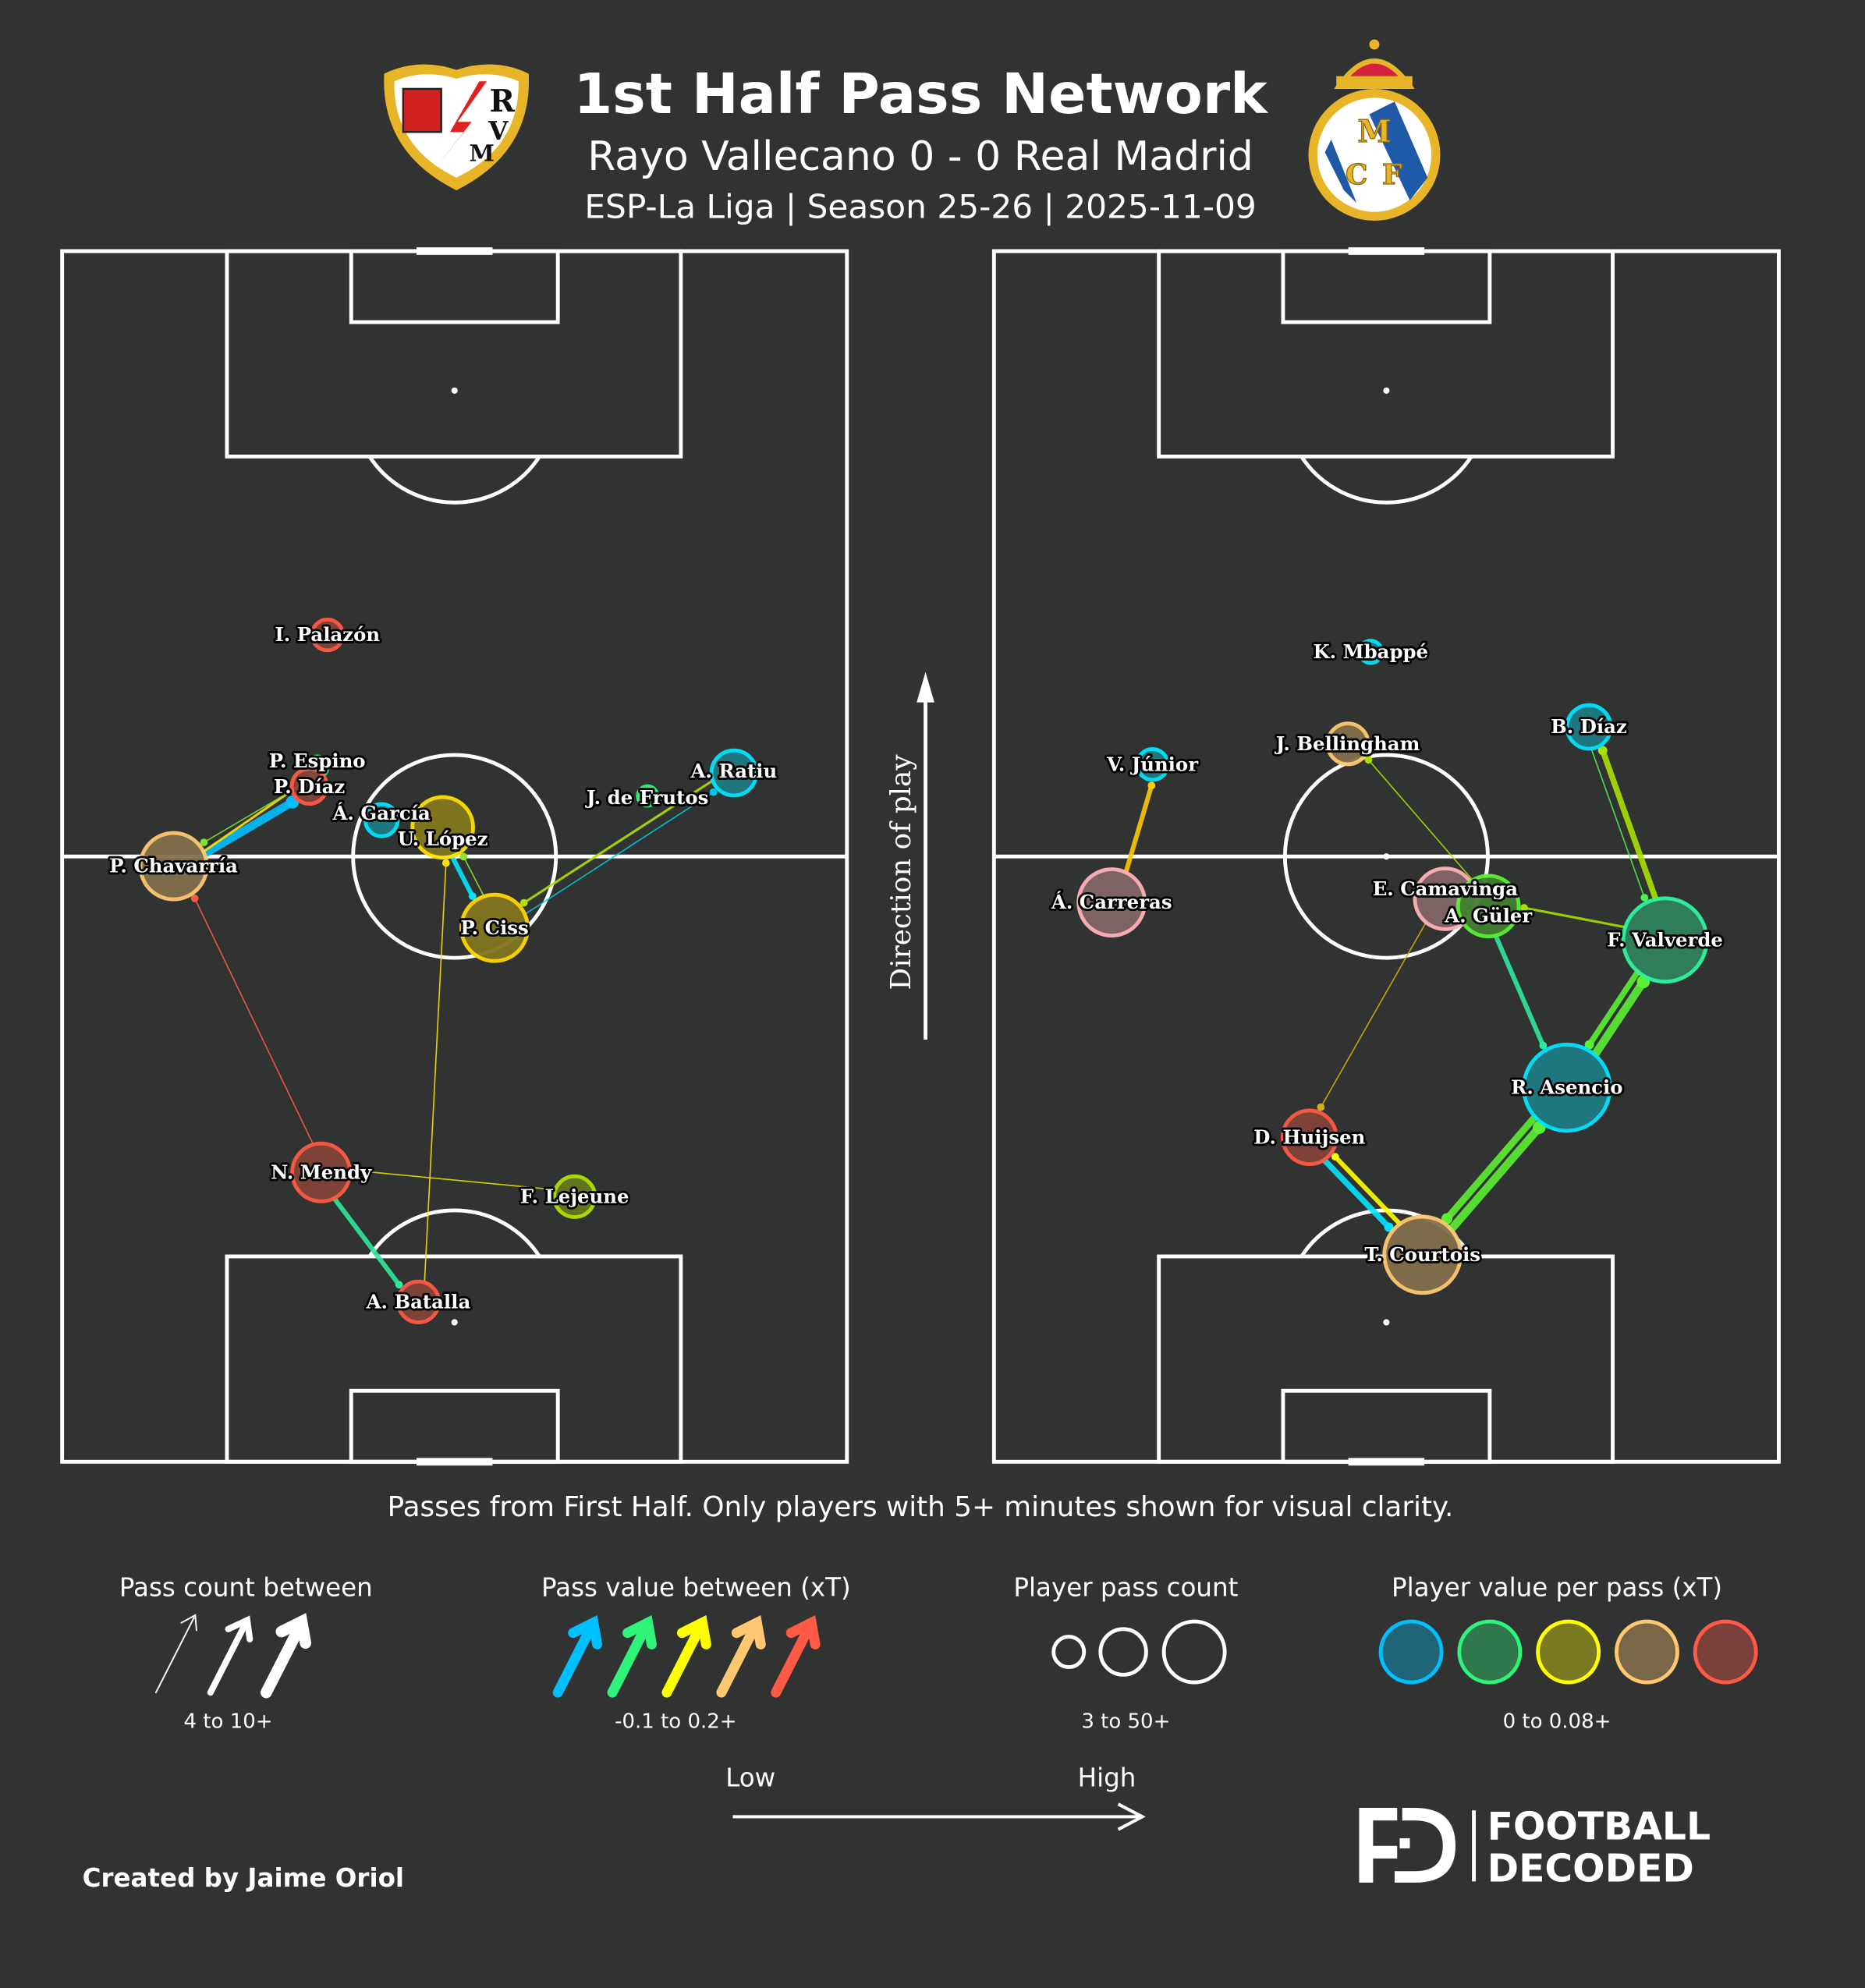  Describe the element at coordinates (1488, 915) in the screenshot. I see `player-label: A. Güler` at that location.